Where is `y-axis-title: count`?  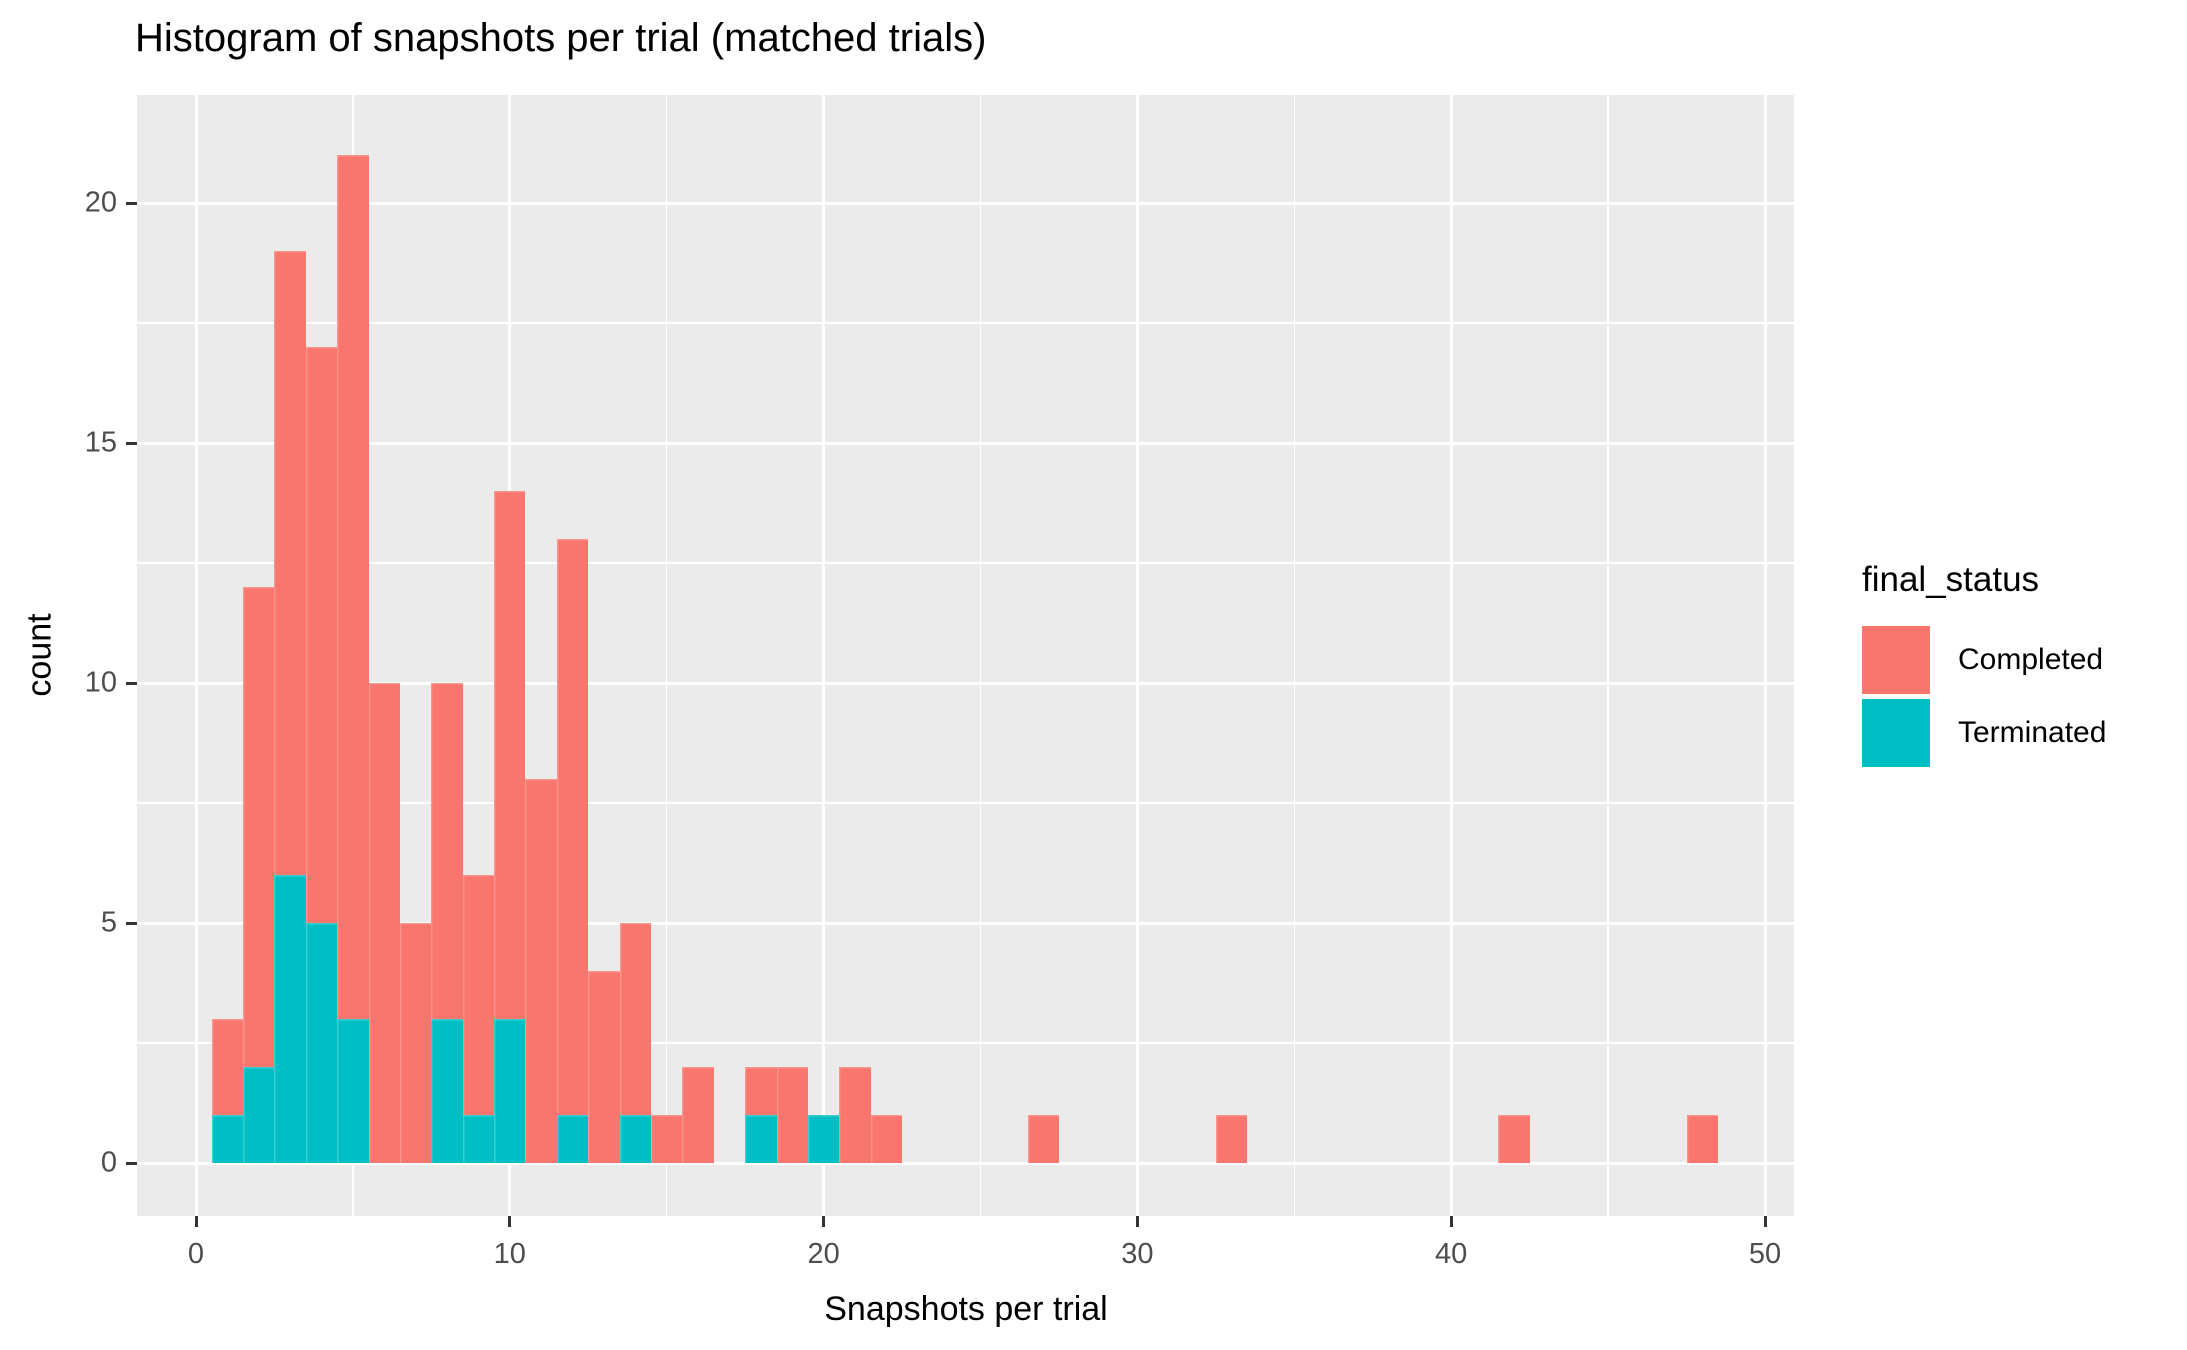 y-axis-title: count is located at coordinates (39, 655).